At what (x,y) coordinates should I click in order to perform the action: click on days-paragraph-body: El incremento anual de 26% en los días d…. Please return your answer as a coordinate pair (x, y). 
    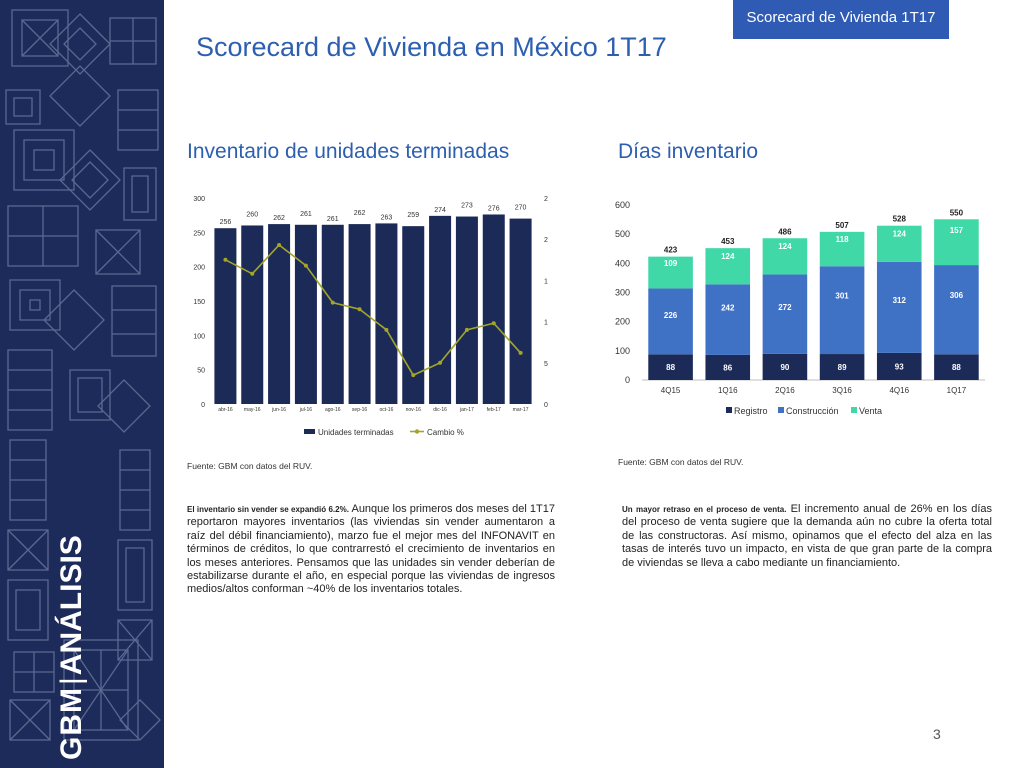
    Looking at the image, I should click on (807, 536).